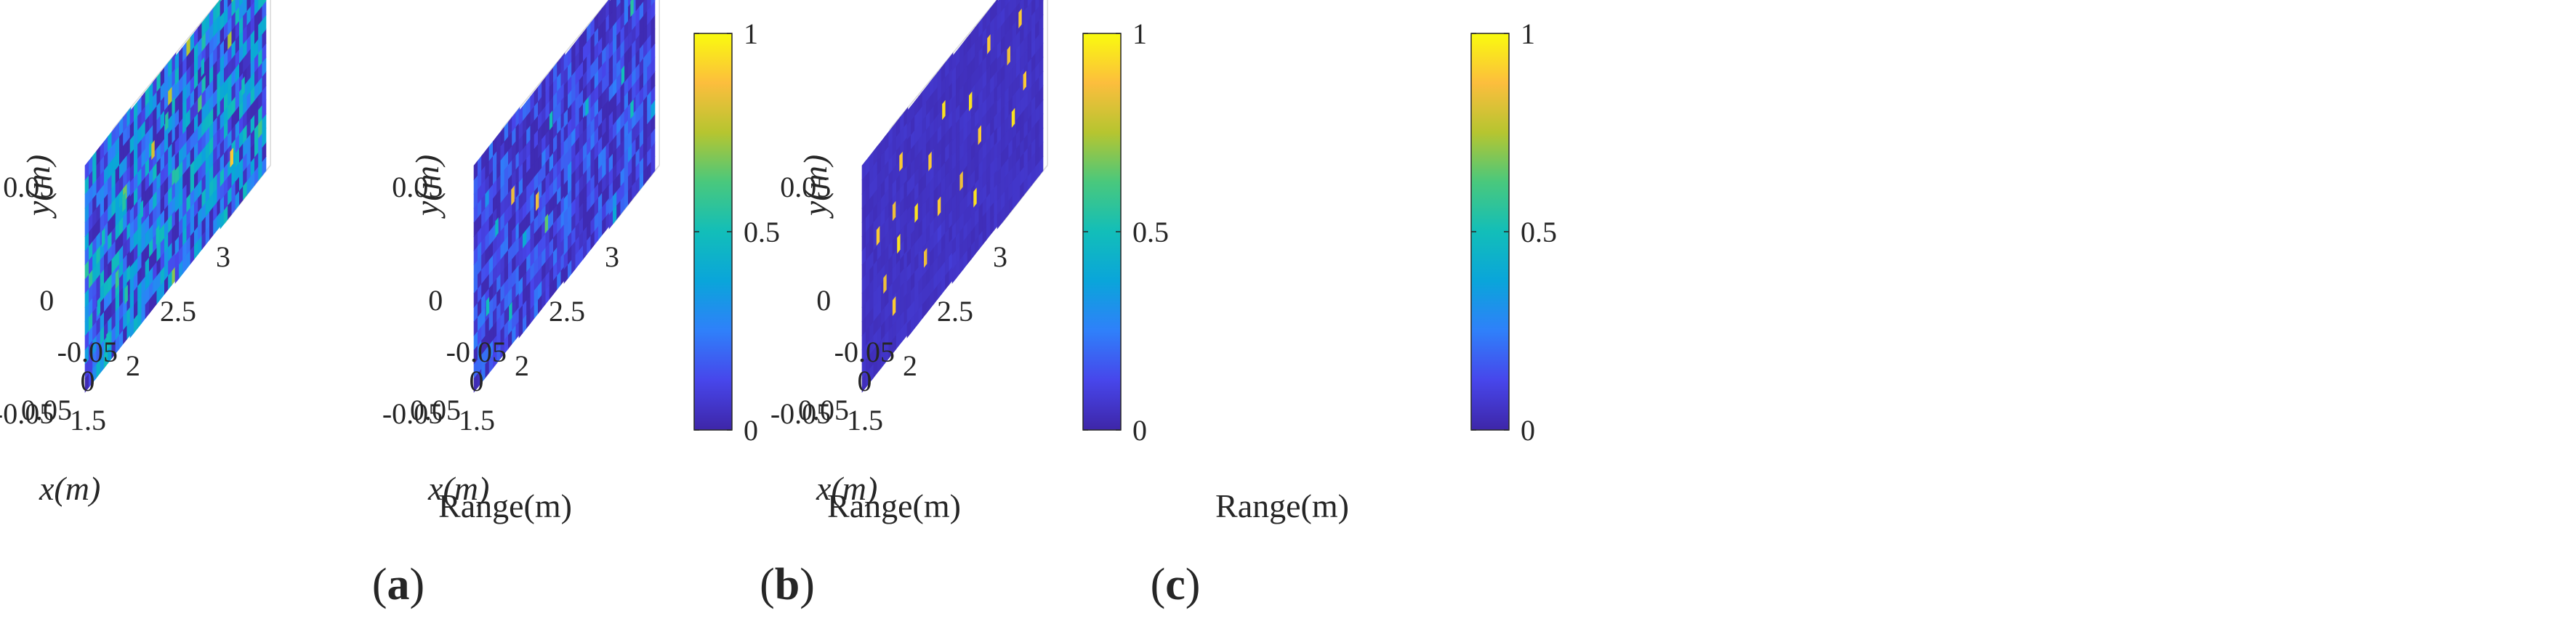  Describe the element at coordinates (787, 584) in the screenshot. I see `panel-label-b: (b)` at that location.